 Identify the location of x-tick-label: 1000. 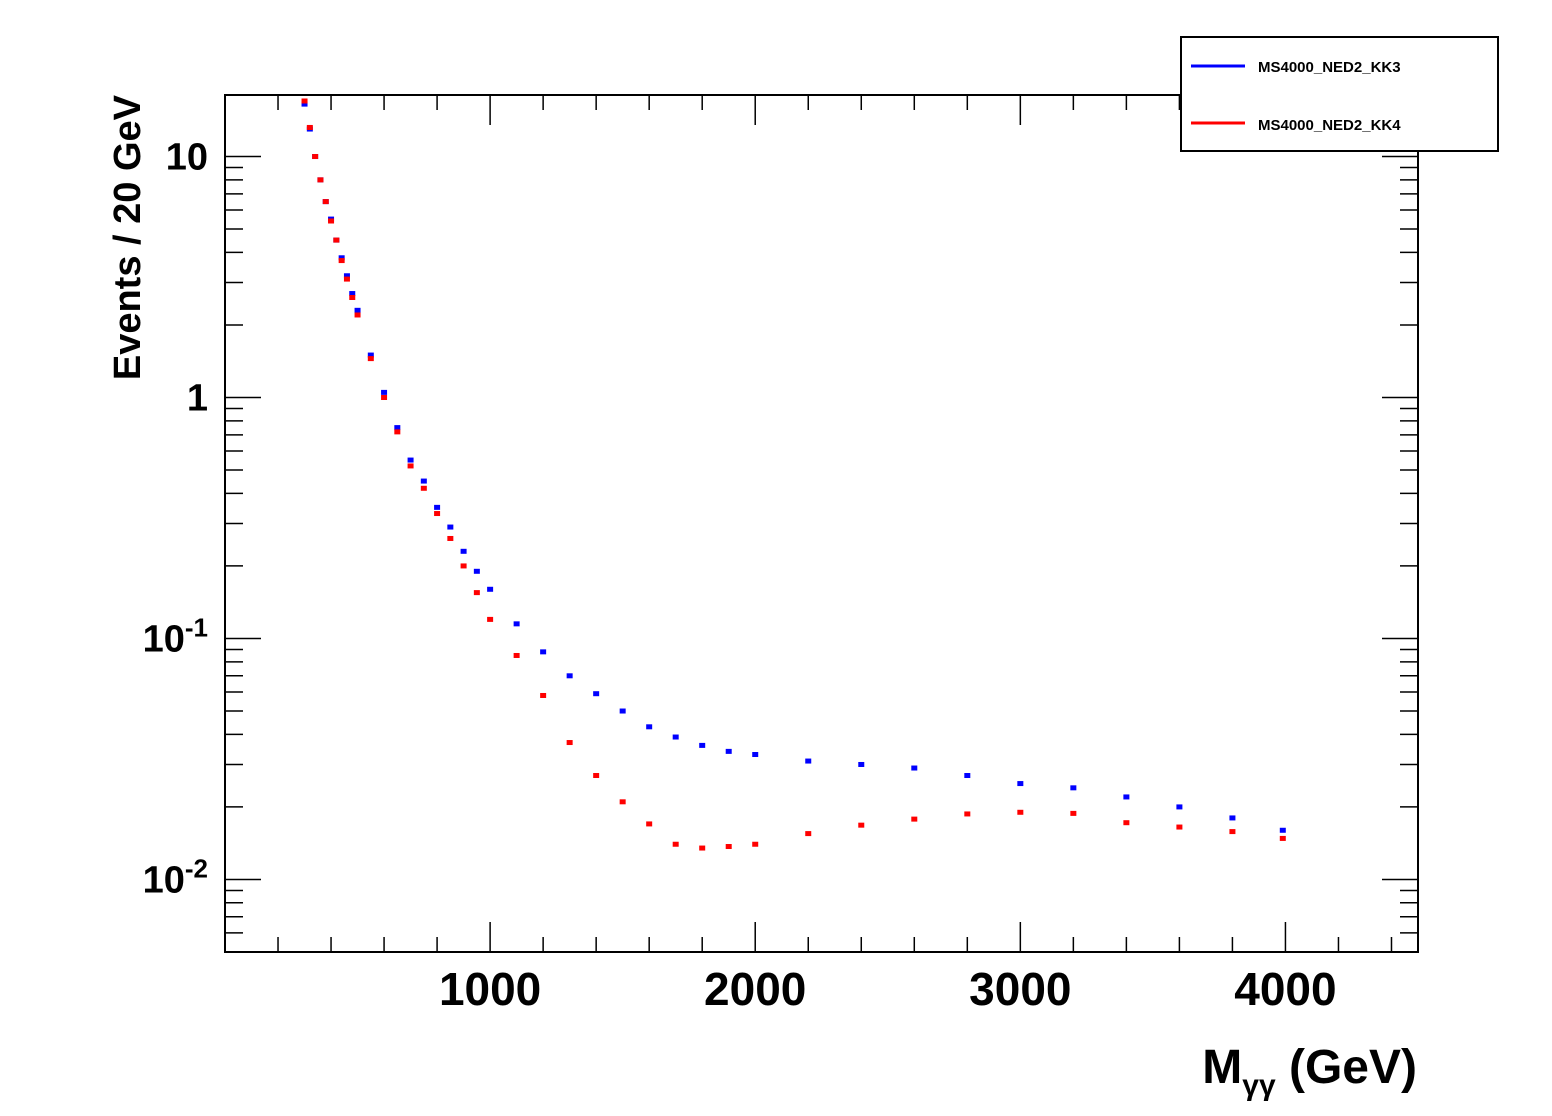
(490, 989).